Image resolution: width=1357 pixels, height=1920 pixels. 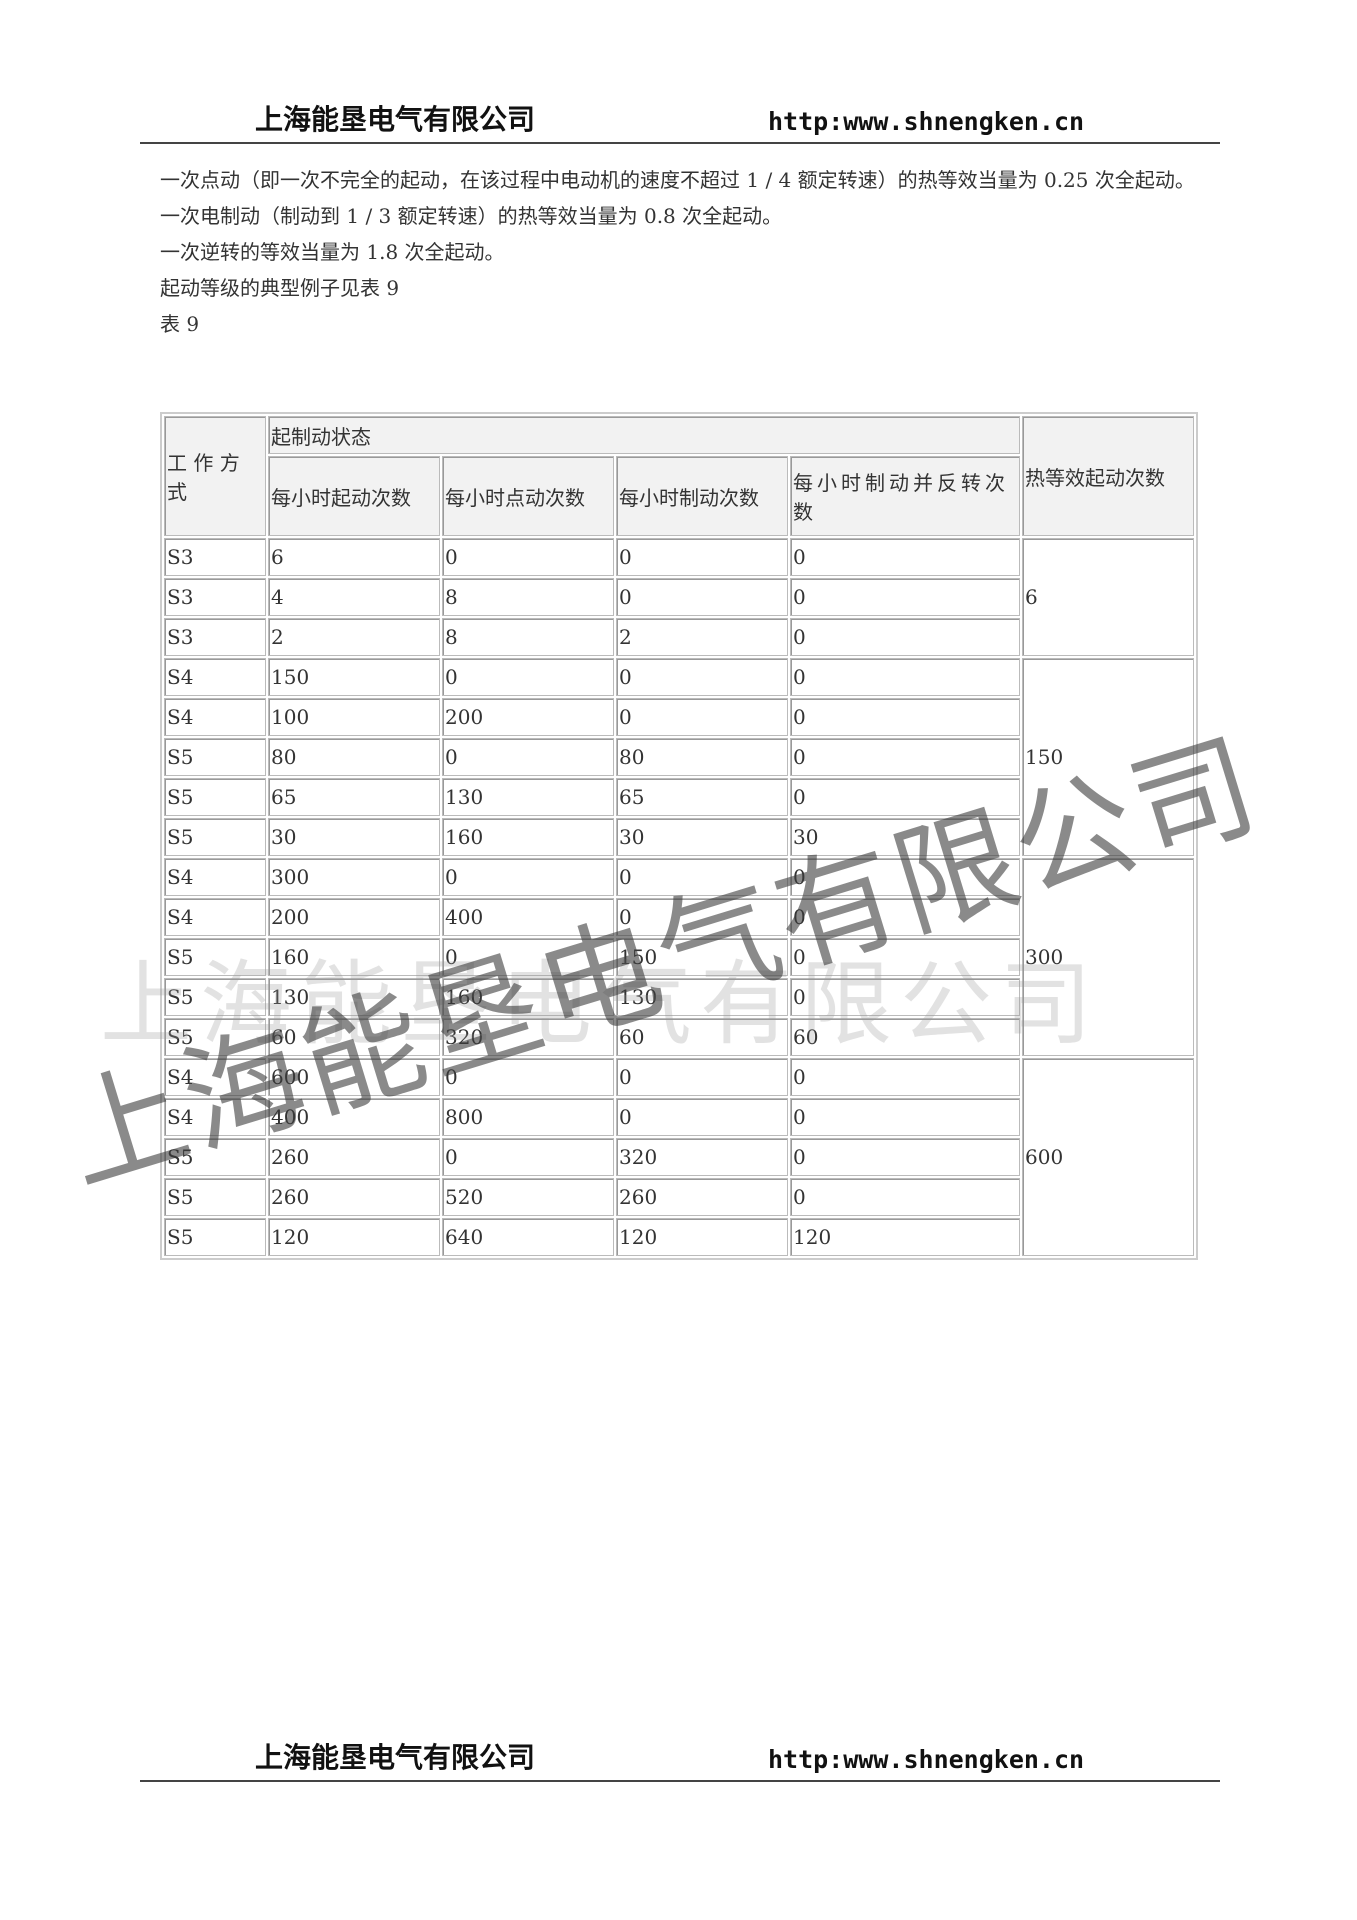 I want to click on equiv-cell: 6, so click(x=1108, y=597).